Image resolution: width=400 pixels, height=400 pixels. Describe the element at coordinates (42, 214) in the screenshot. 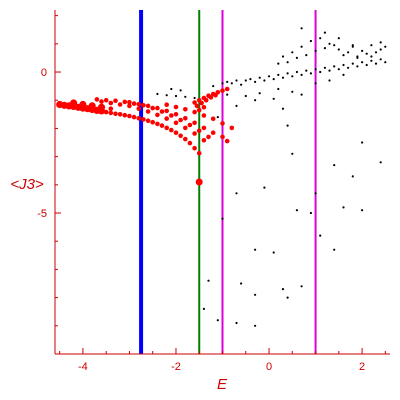

I see `y-tick-label: -5` at that location.